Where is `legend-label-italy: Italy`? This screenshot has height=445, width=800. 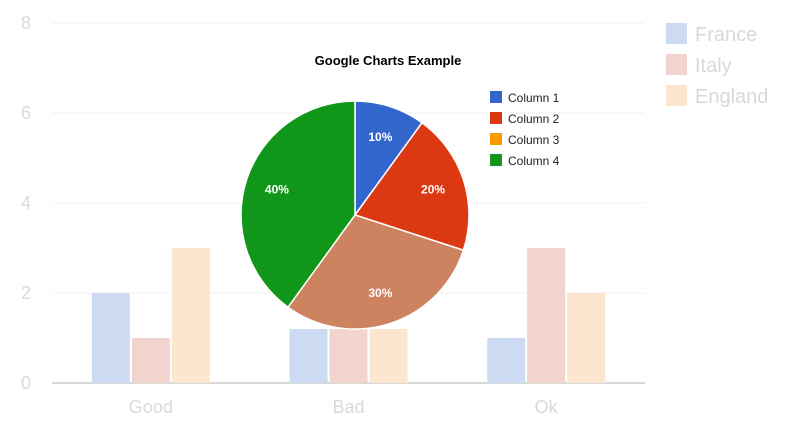 legend-label-italy: Italy is located at coordinates (713, 66).